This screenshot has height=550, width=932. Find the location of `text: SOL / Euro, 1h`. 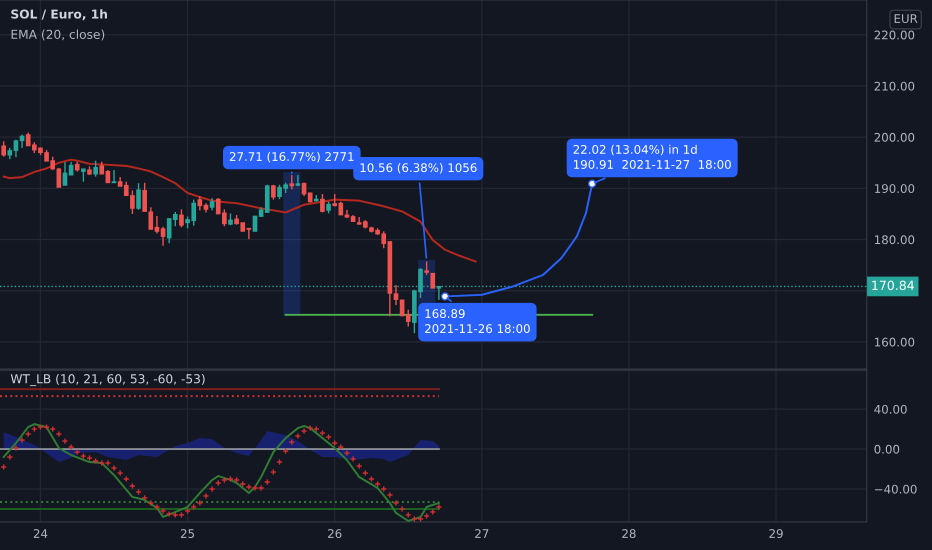

text: SOL / Euro, 1h is located at coordinates (59, 14).